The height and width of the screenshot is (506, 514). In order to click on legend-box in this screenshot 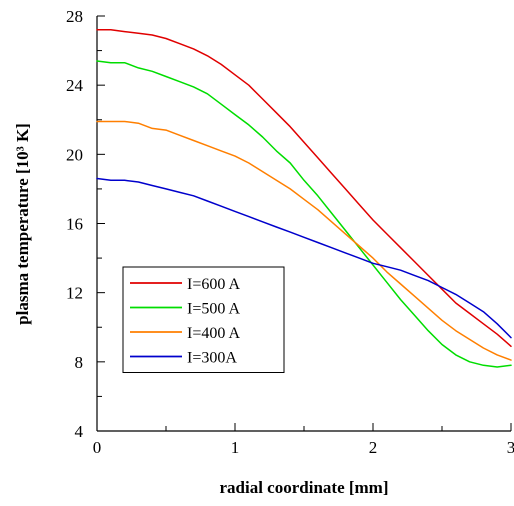, I will do `click(203, 319)`.